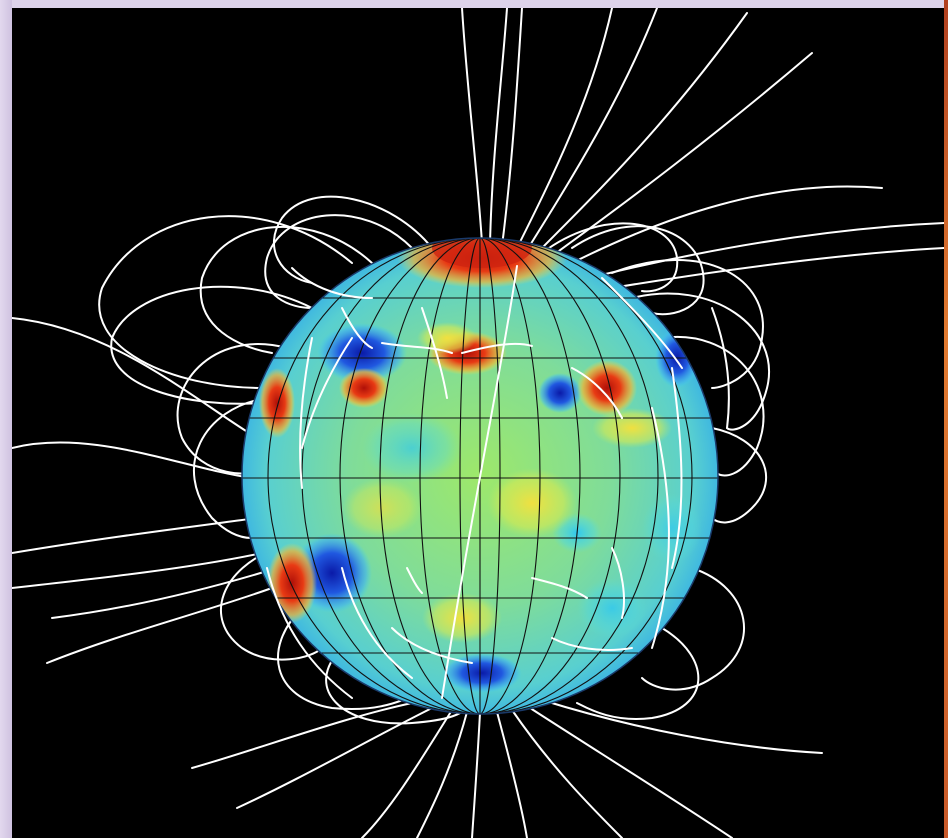 The image size is (948, 838). Describe the element at coordinates (946, 419) in the screenshot. I see `frame-right` at that location.